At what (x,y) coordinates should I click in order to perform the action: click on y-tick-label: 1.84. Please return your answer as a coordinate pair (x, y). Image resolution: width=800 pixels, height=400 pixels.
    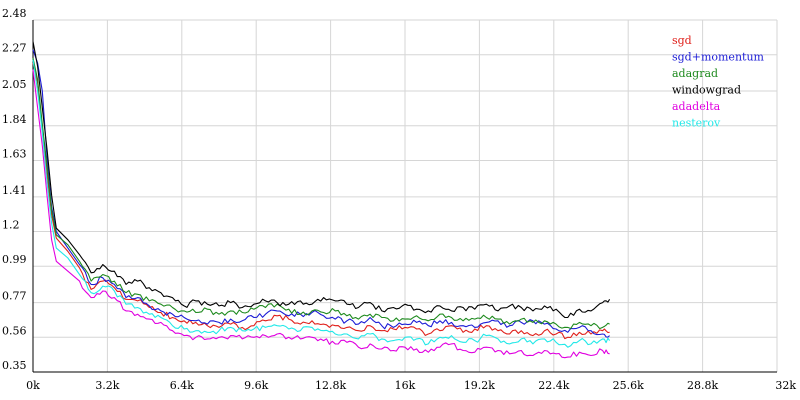
    Looking at the image, I should click on (14, 119).